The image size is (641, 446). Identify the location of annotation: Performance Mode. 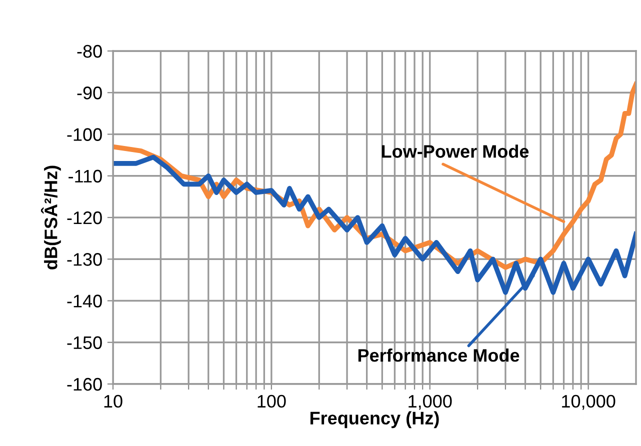
(439, 355).